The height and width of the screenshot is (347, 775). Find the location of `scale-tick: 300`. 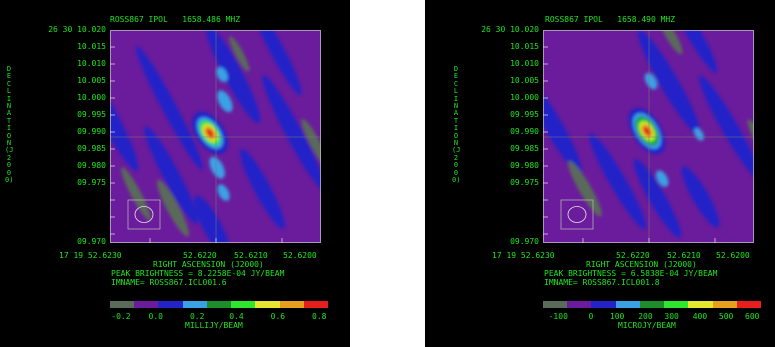

scale-tick: 300 is located at coordinates (671, 316).